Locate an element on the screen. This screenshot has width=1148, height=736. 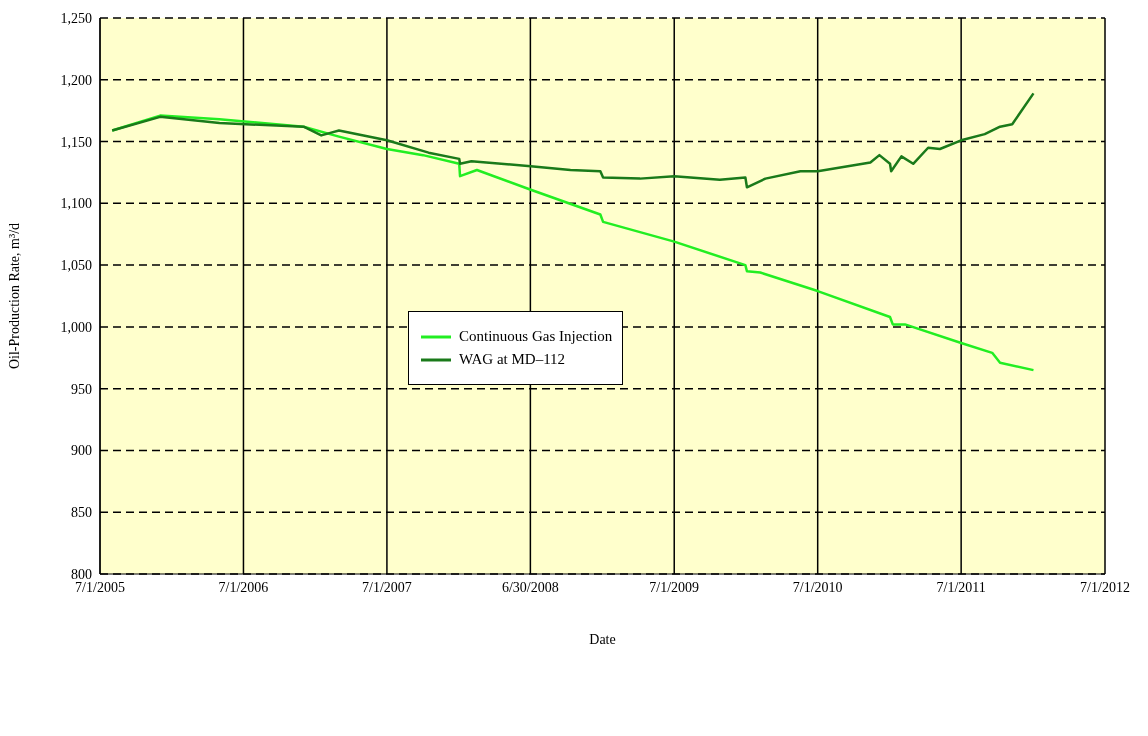
y-tick-label: 1,050 is located at coordinates (76, 266).